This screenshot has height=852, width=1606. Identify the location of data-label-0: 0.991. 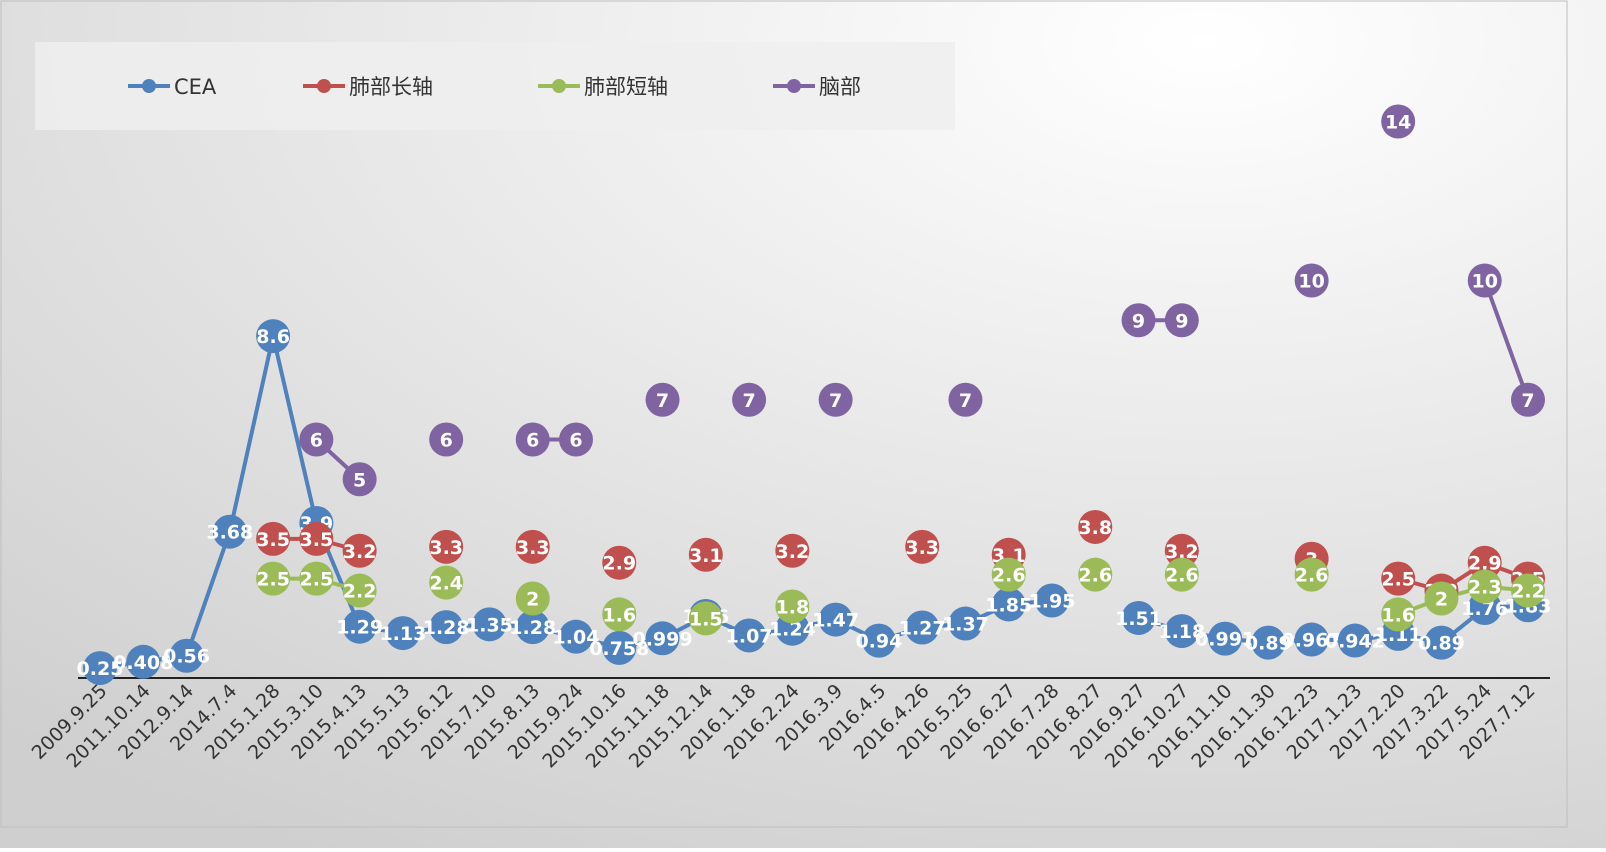
(1225, 640).